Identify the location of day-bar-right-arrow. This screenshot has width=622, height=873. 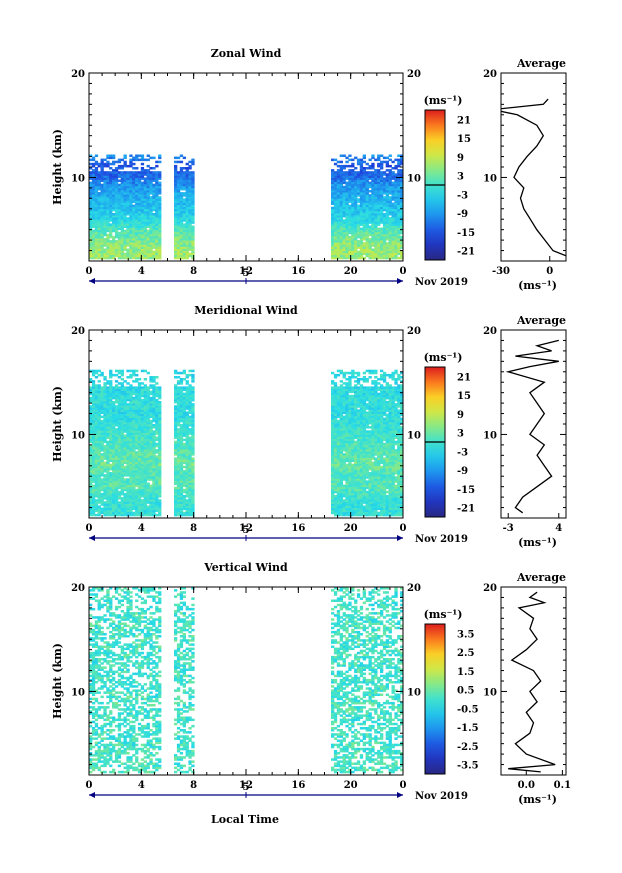
(400, 281).